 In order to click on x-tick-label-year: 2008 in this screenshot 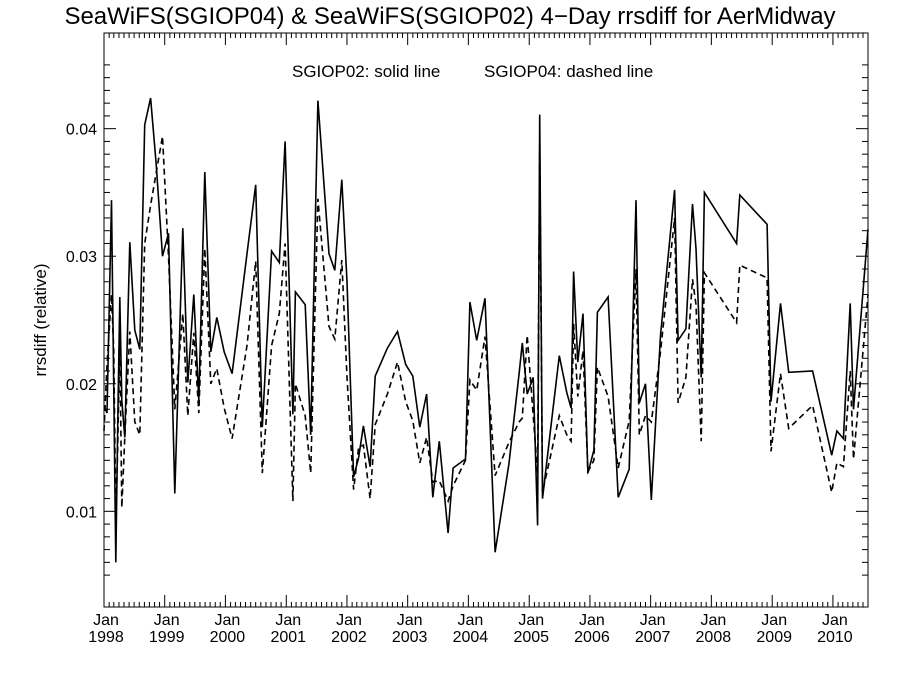, I will do `click(714, 637)`.